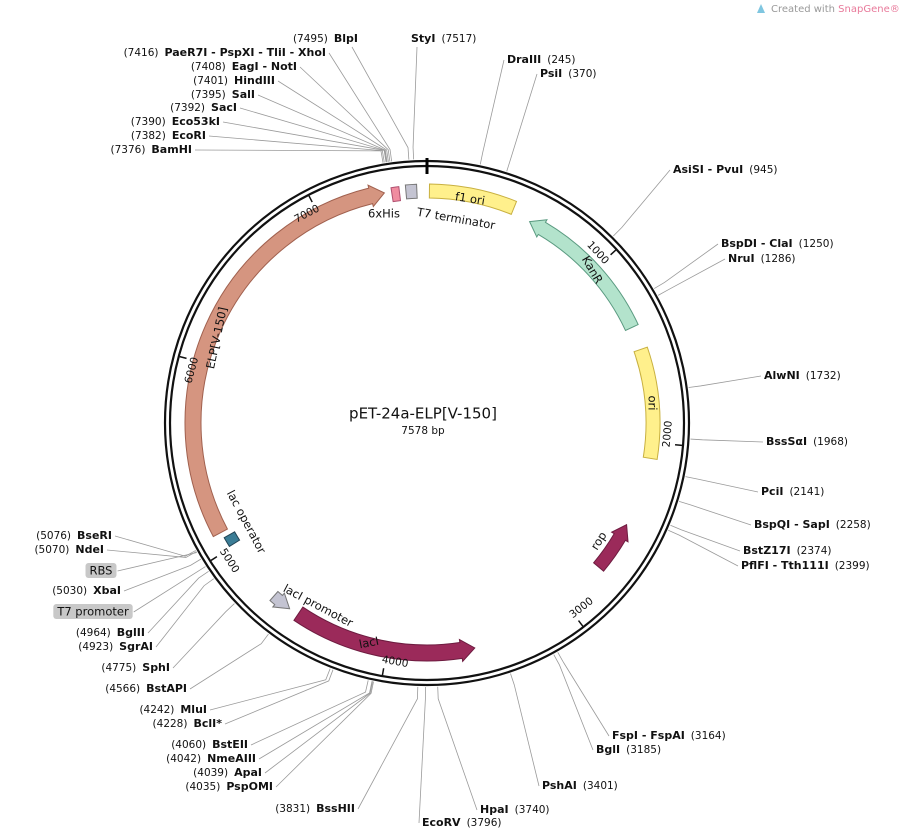 This screenshot has width=899, height=838. Describe the element at coordinates (653, 403) in the screenshot. I see `feature-label: ori` at that location.